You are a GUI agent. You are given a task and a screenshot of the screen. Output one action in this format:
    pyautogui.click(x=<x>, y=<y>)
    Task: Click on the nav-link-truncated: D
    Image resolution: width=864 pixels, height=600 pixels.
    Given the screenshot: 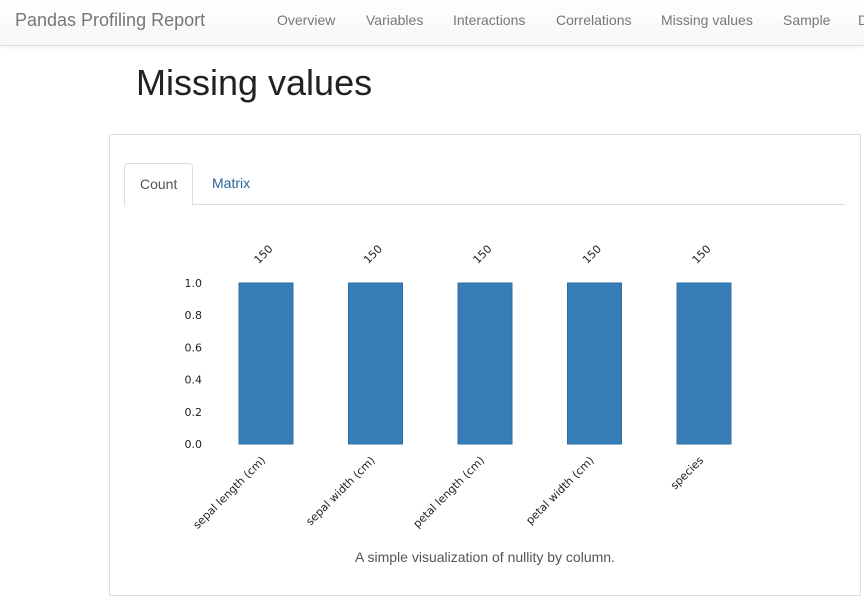 What is the action you would take?
    pyautogui.click(x=861, y=20)
    